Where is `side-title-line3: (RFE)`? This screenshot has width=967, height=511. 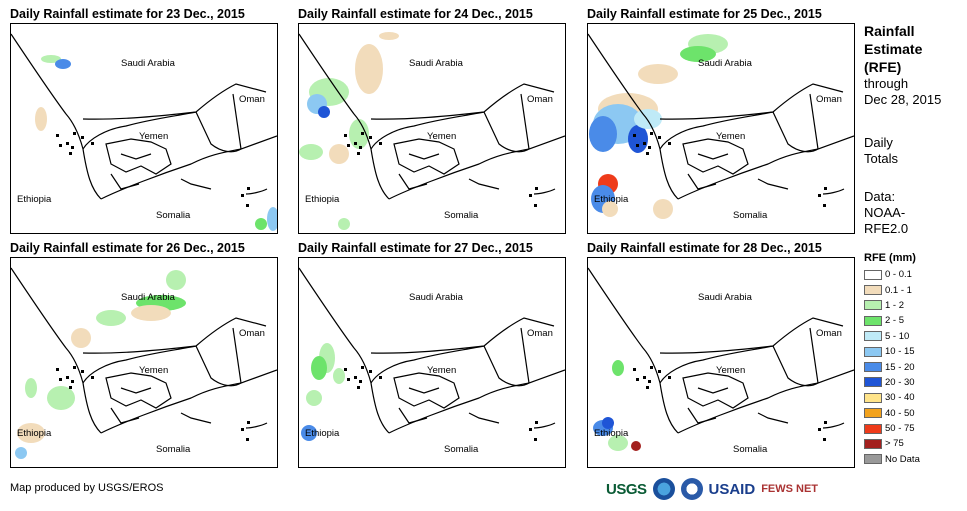
side-title-line3: (RFE) is located at coordinates (883, 67).